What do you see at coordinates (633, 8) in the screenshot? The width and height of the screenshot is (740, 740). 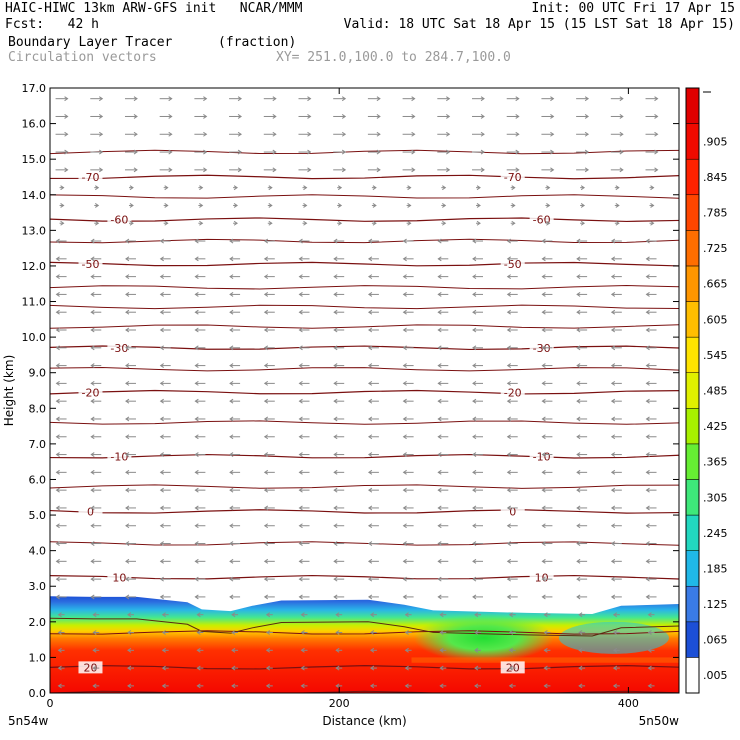 I see `init-time: Init: 00 UTC Fri 17 Apr 15` at bounding box center [633, 8].